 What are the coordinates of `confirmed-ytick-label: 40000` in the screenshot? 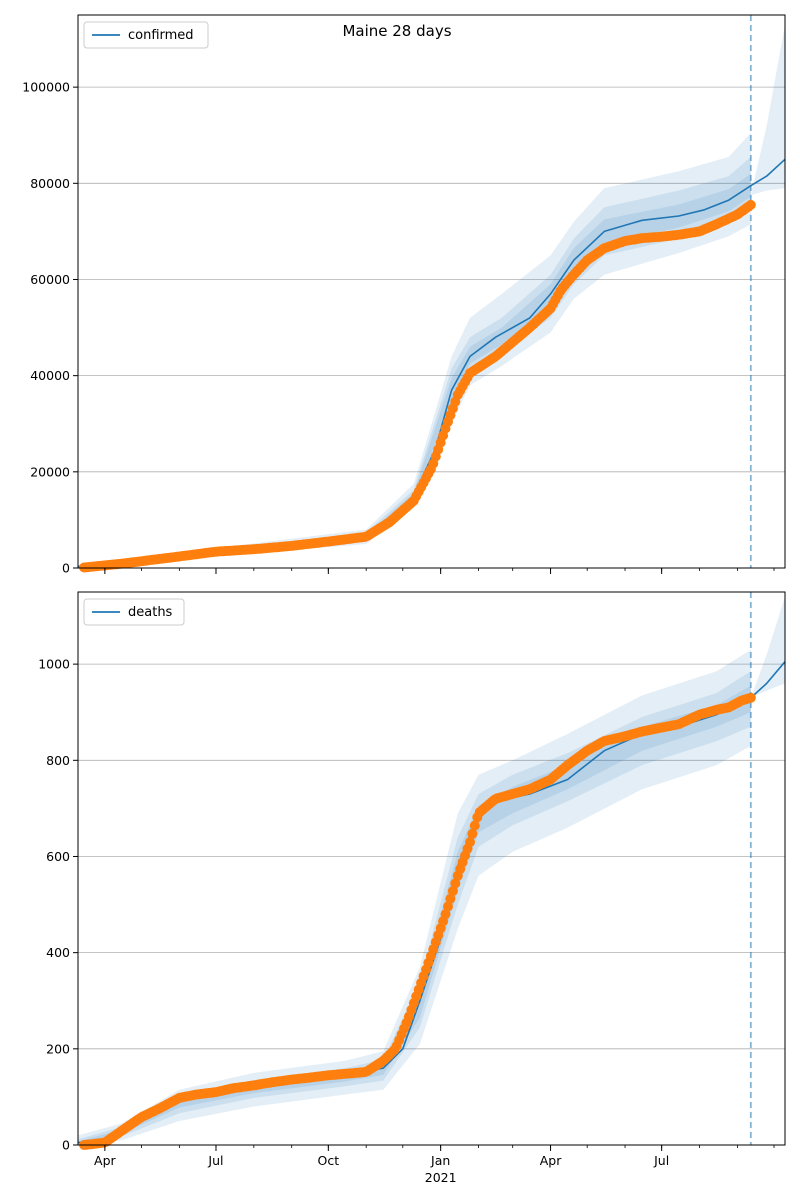 It's located at (50, 375).